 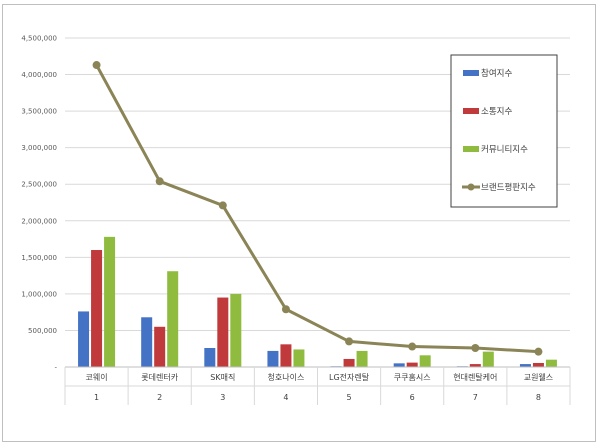 I want to click on x-rank-label: 2, so click(x=159, y=397).